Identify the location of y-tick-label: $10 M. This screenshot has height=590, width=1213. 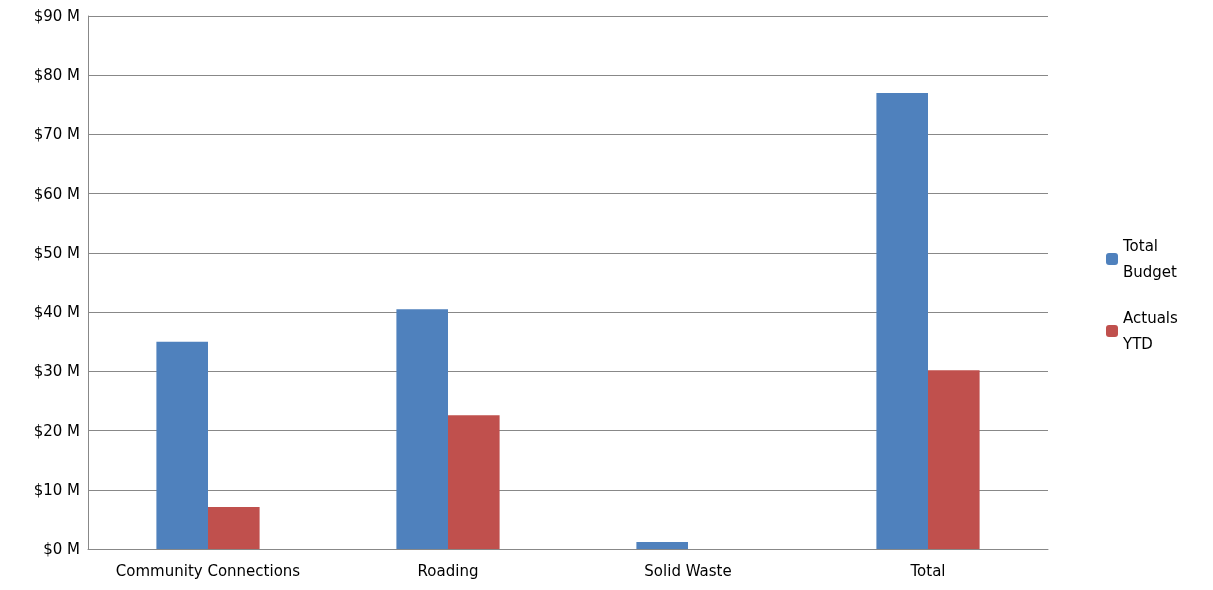
(56, 489).